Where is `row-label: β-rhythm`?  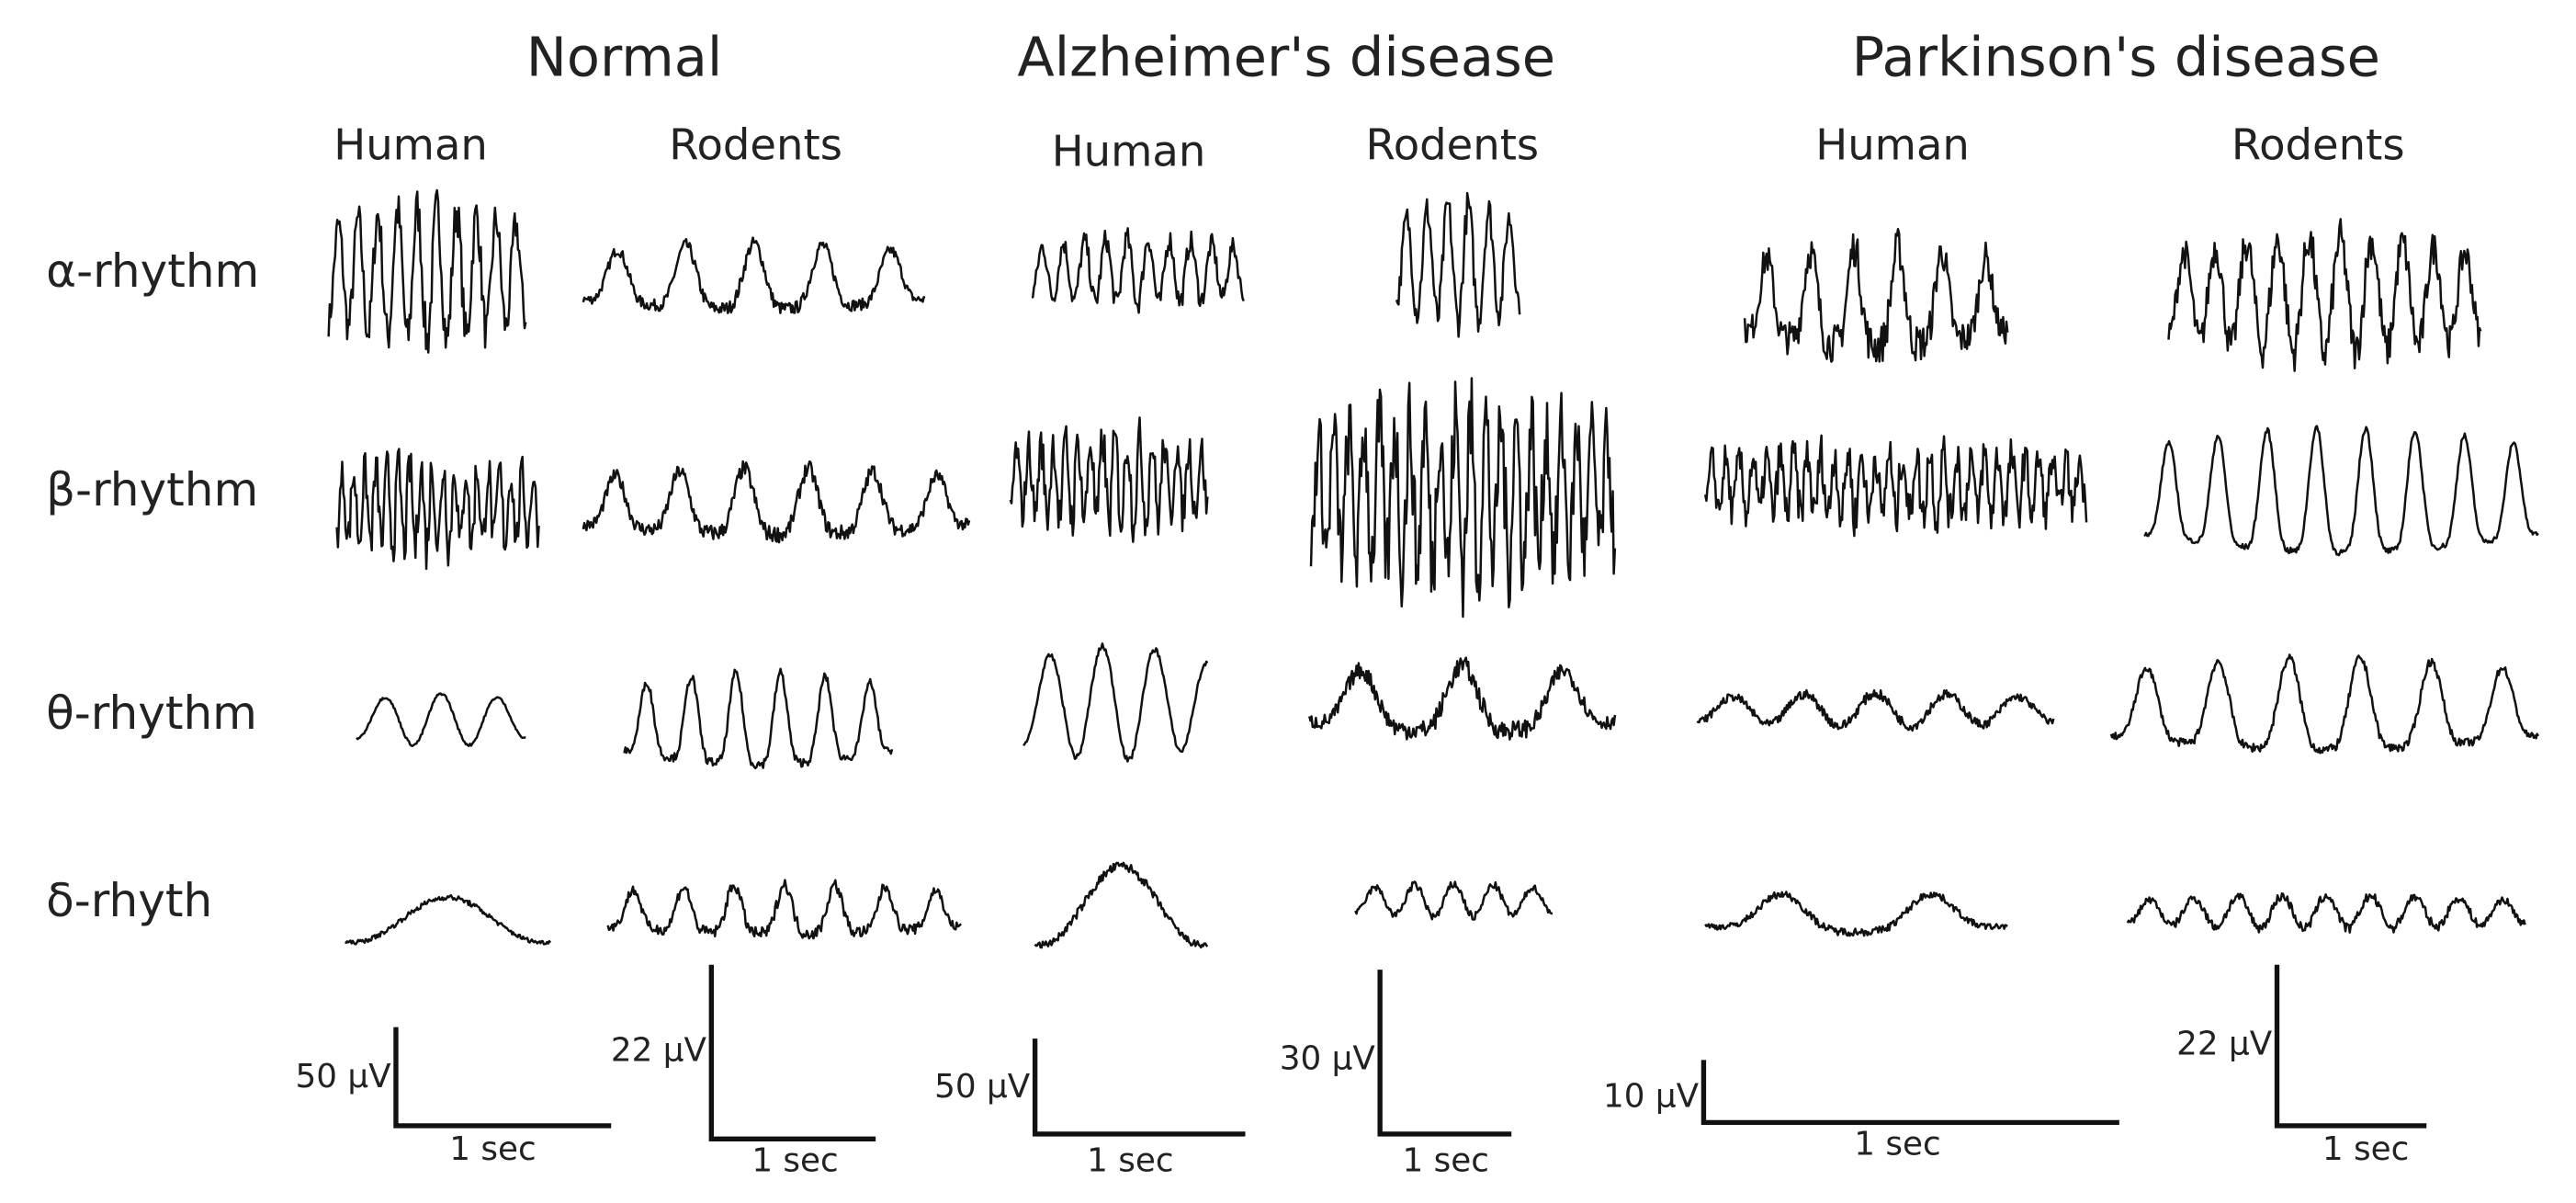 row-label: β-rhythm is located at coordinates (152, 489).